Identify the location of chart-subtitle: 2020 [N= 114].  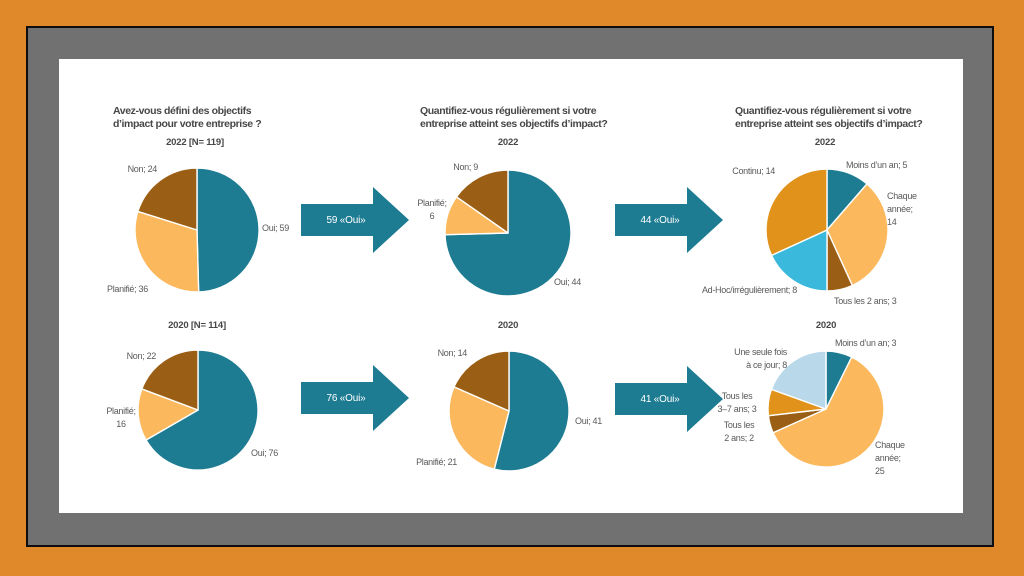
(197, 325).